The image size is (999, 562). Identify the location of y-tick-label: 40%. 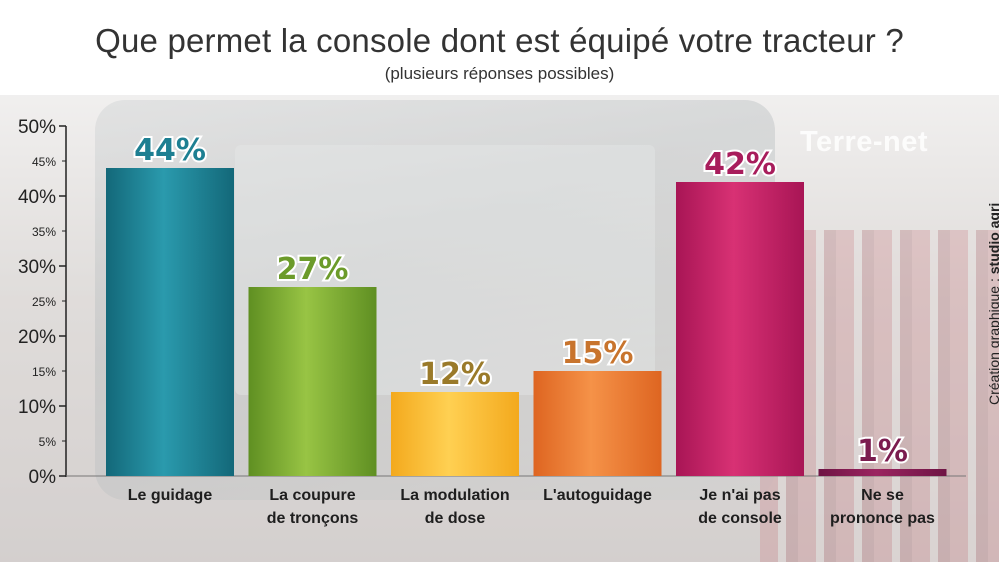
(37, 197).